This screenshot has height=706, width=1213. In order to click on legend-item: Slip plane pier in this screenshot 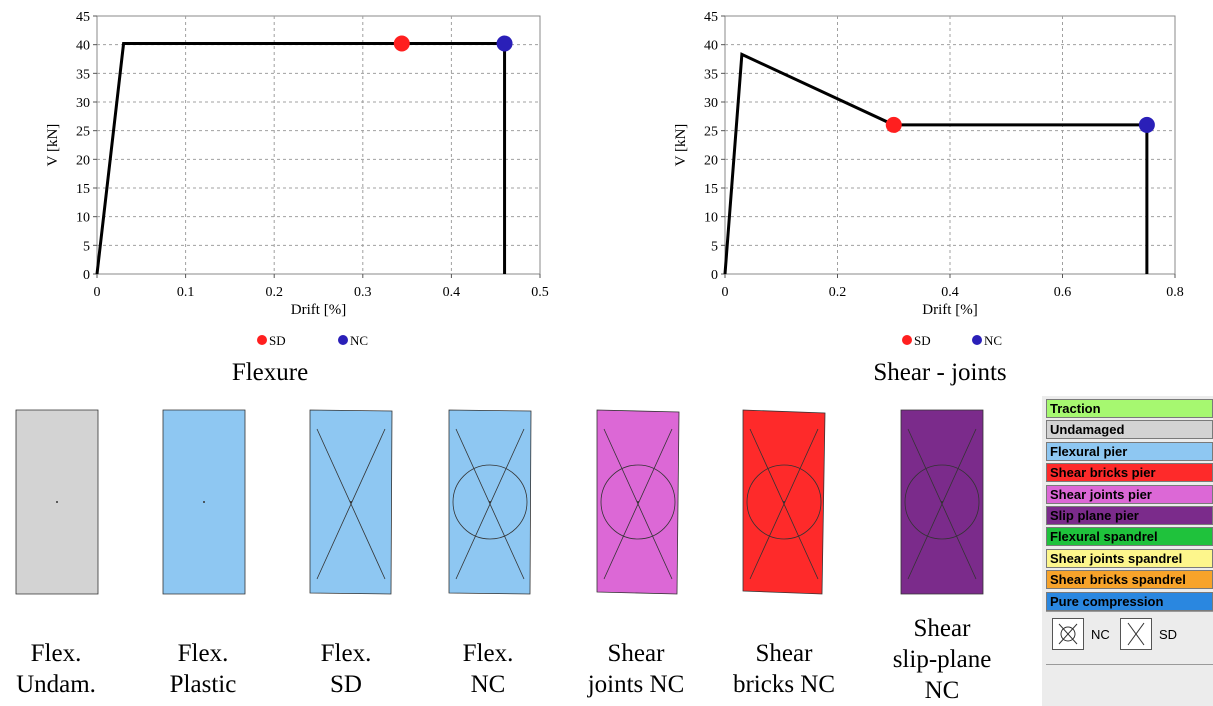, I will do `click(1129, 515)`.